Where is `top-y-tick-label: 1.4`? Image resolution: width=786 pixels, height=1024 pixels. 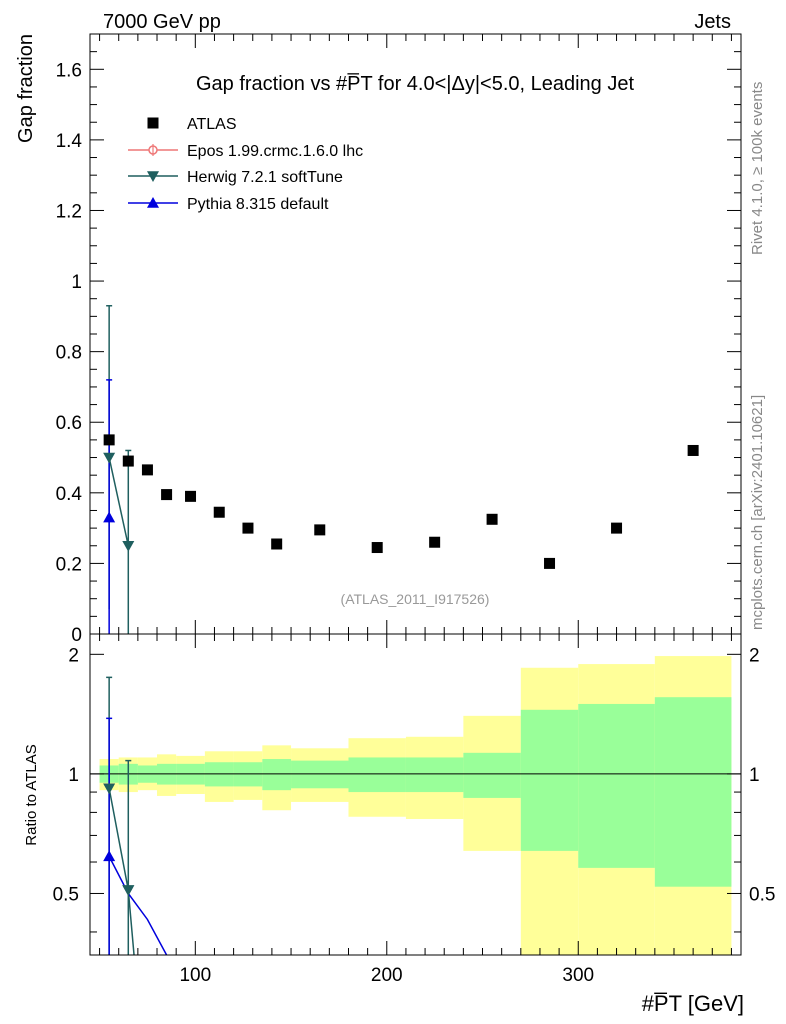
top-y-tick-label: 1.4 is located at coordinates (69, 141).